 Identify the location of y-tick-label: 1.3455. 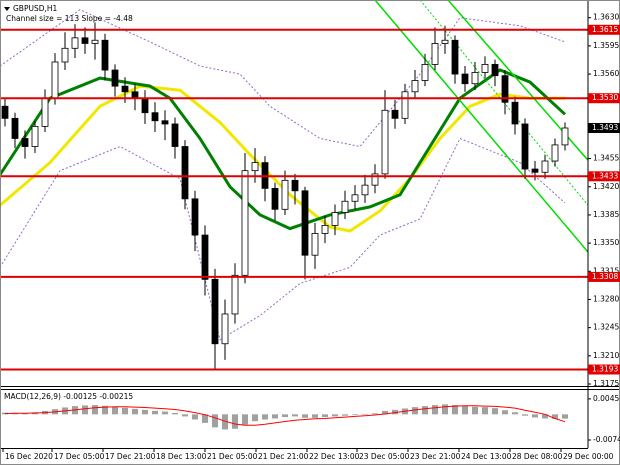
(606, 158).